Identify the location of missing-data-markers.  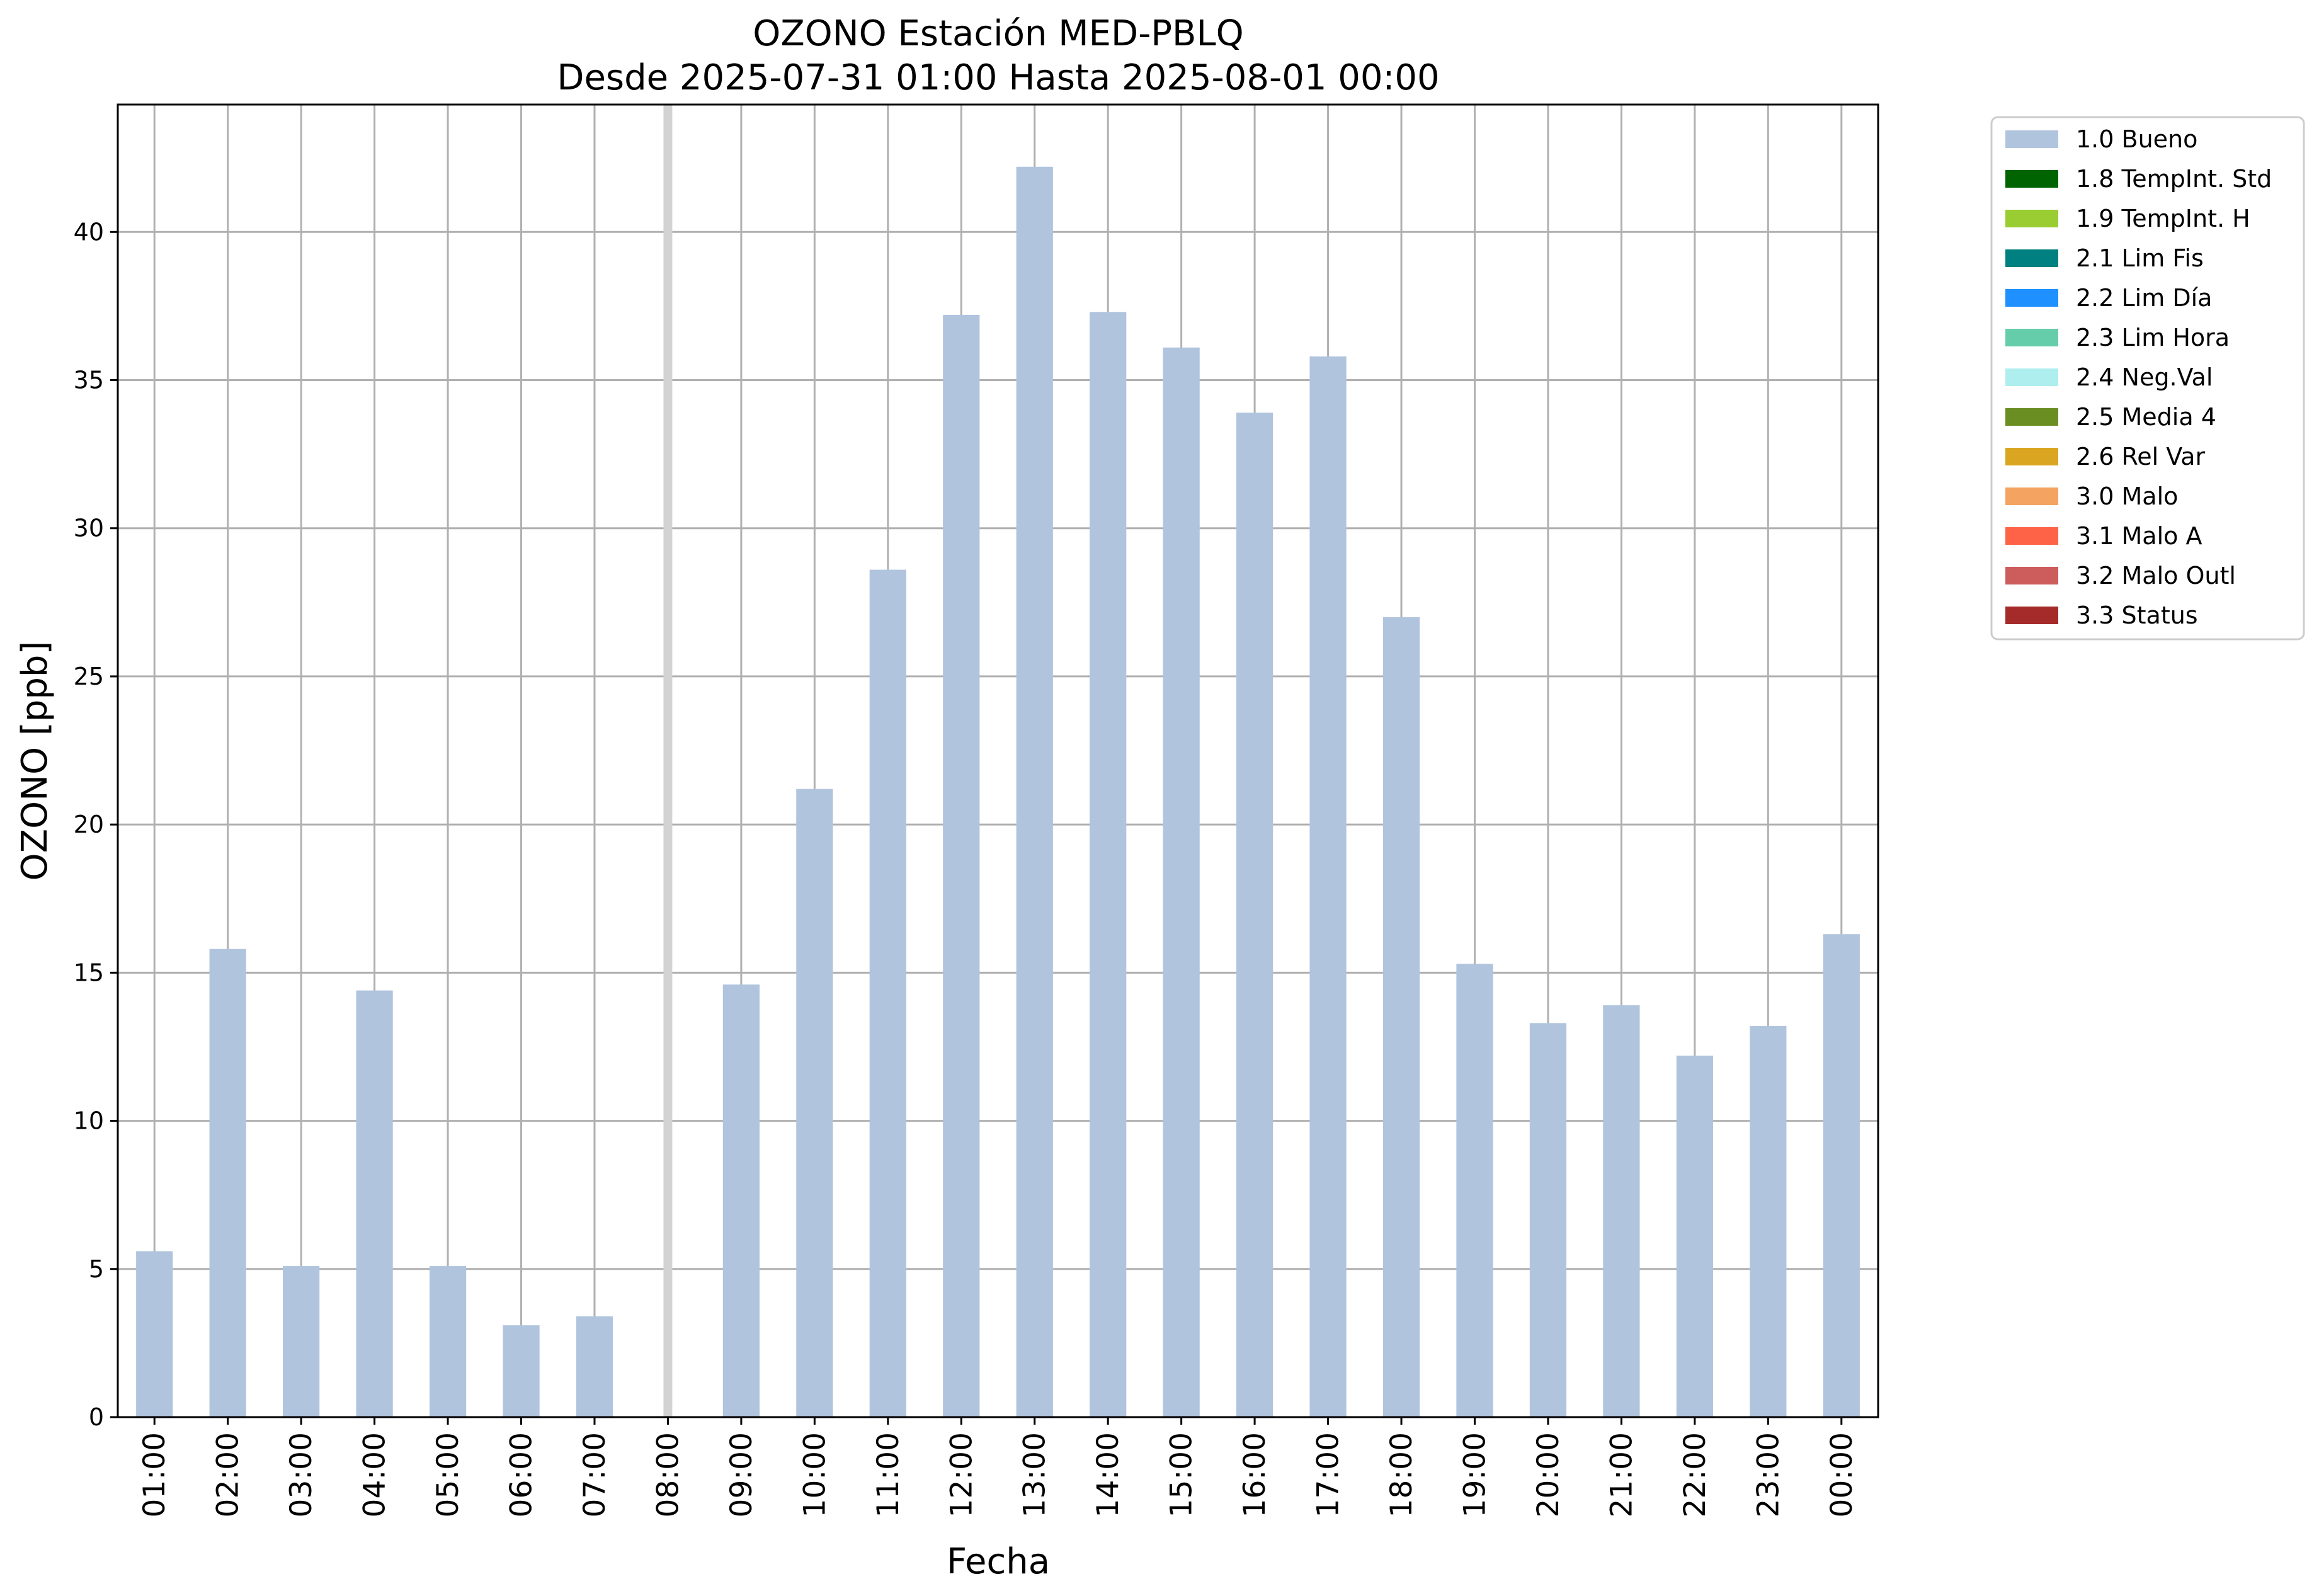
(668, 761).